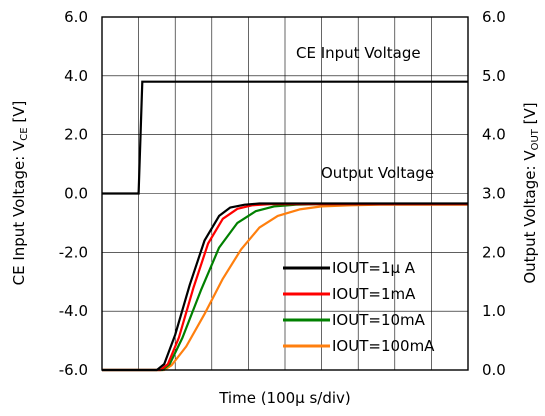  Describe the element at coordinates (494, 311) in the screenshot. I see `y-tick-label-right: 1.0` at that location.